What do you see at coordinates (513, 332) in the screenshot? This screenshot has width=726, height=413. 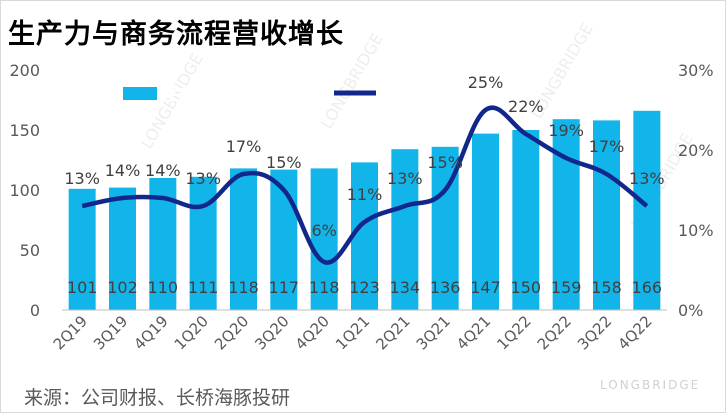 I see `x-tick-label: 1Q22` at bounding box center [513, 332].